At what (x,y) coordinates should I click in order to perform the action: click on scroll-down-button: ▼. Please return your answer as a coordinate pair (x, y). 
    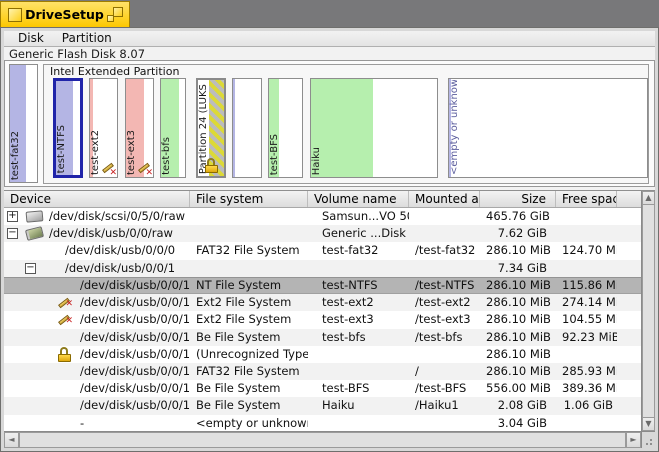
    Looking at the image, I should click on (648, 424).